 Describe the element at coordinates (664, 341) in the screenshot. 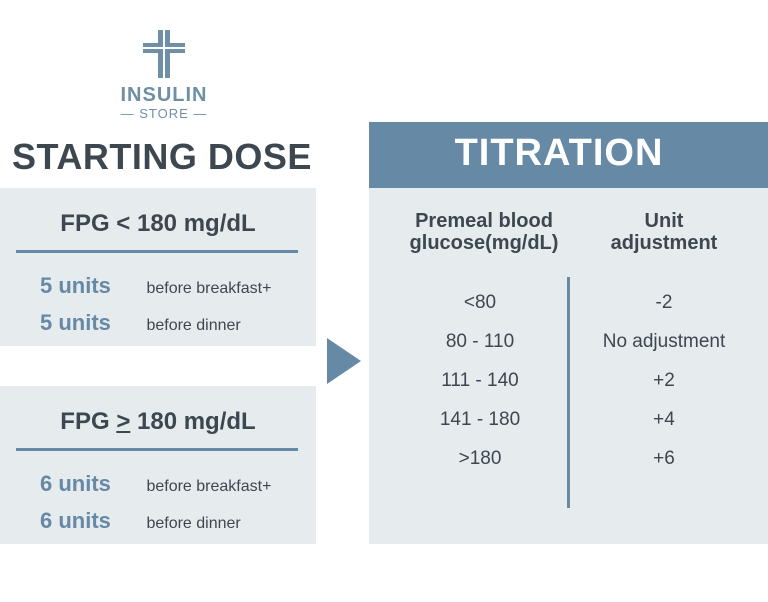

I see `adjustment-cell: No adjustment` at that location.